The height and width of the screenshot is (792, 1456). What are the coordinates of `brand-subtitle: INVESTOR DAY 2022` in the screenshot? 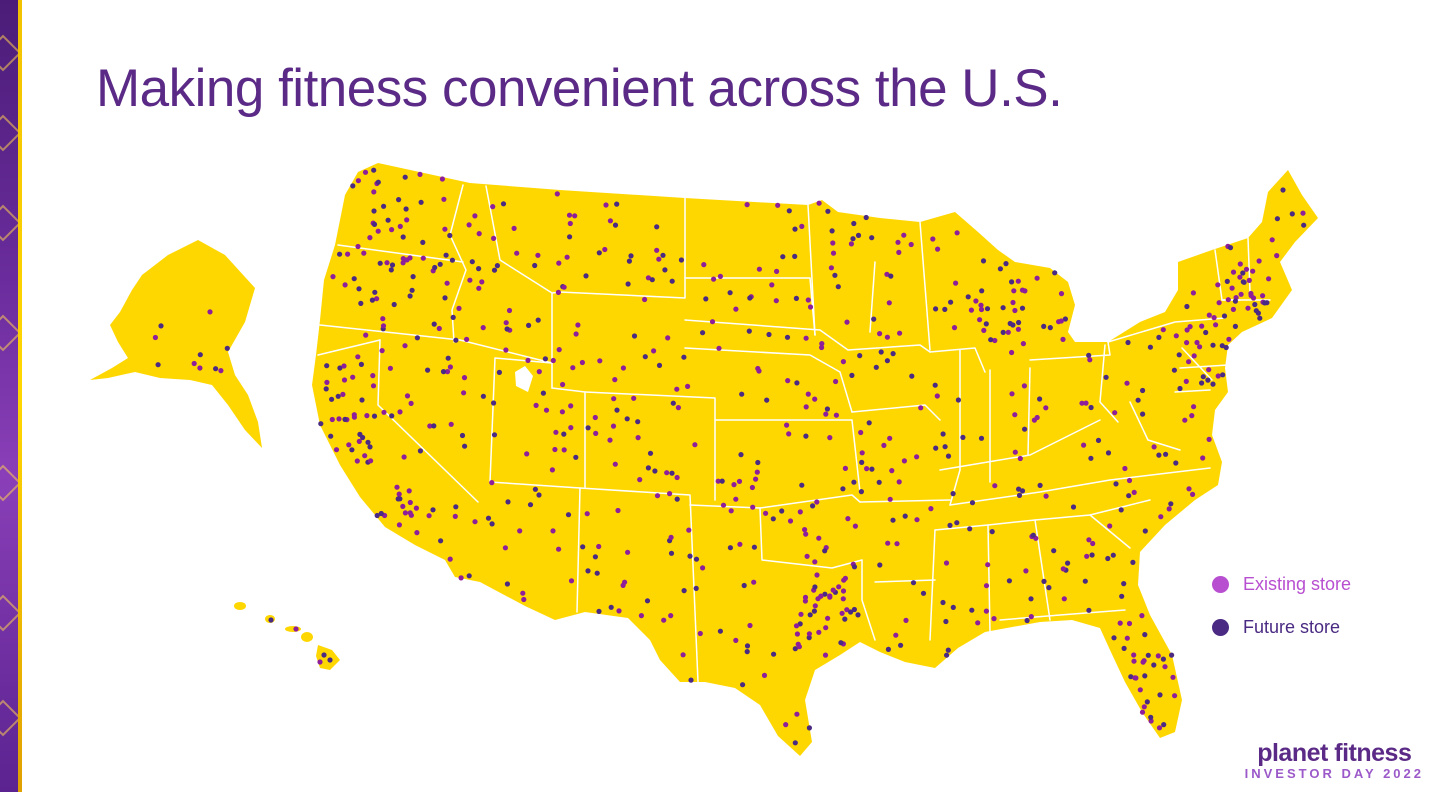 It's located at (1334, 773).